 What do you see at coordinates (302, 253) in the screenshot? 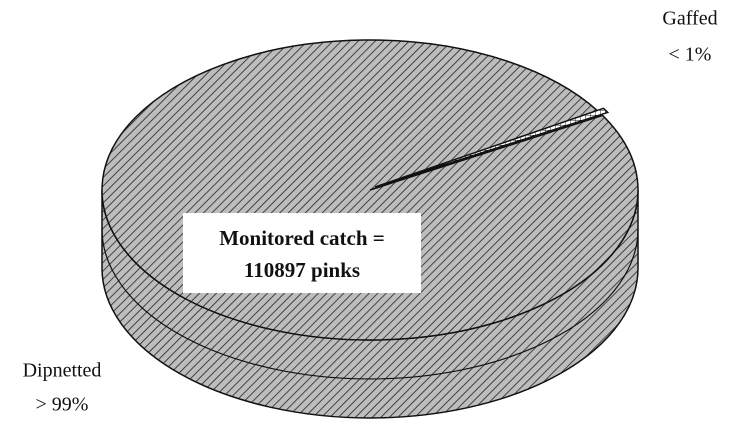
I see `annotation-box` at bounding box center [302, 253].